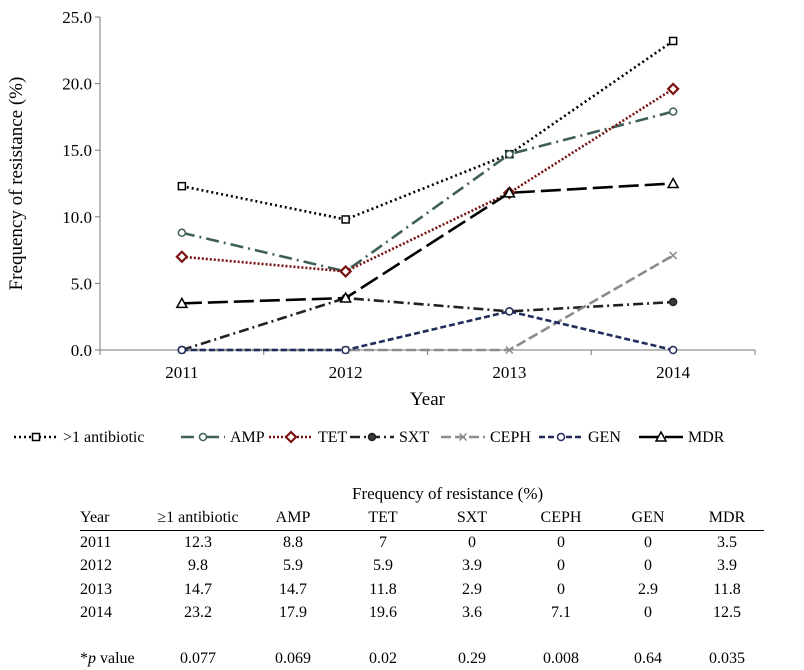 The height and width of the screenshot is (670, 804). Describe the element at coordinates (383, 518) in the screenshot. I see `table-cell: TET` at that location.